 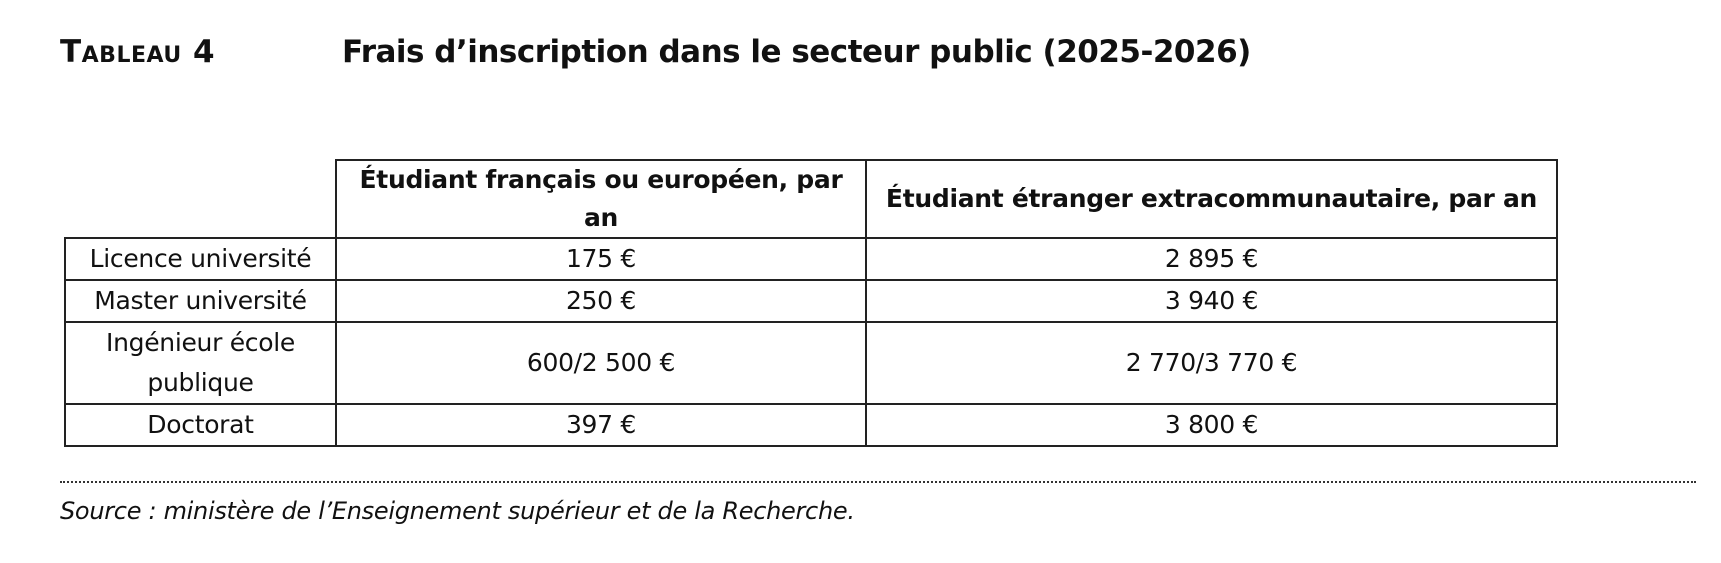 I want to click on fee-cell: 2 895 €, so click(x=1211, y=259).